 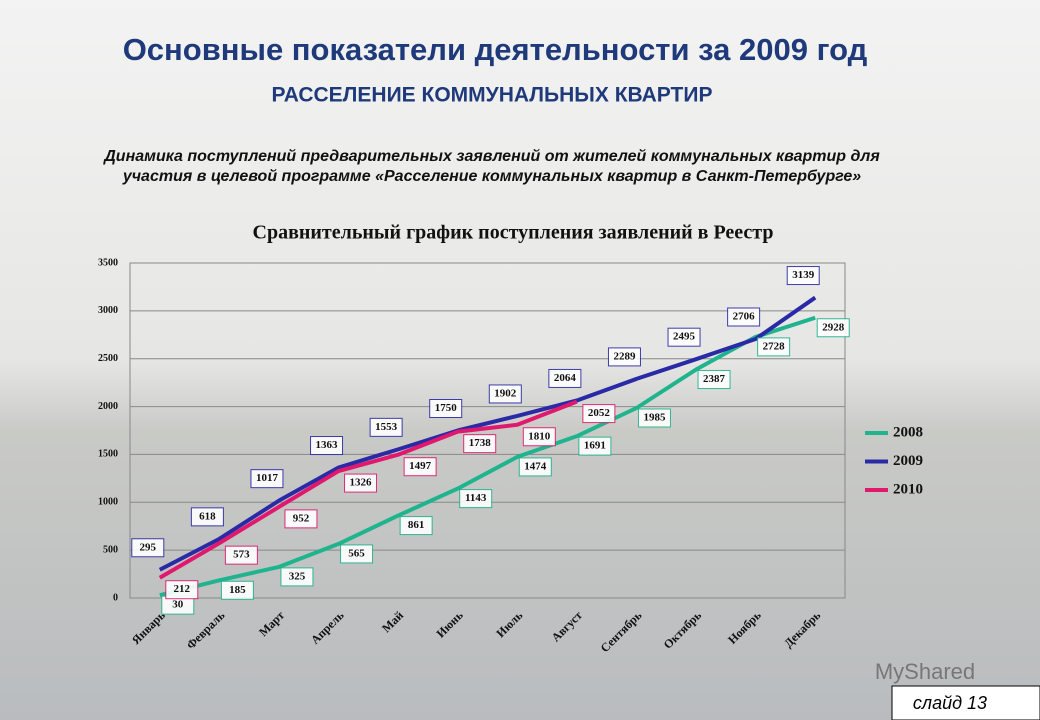 I want to click on data-label: 3139, so click(x=803, y=275).